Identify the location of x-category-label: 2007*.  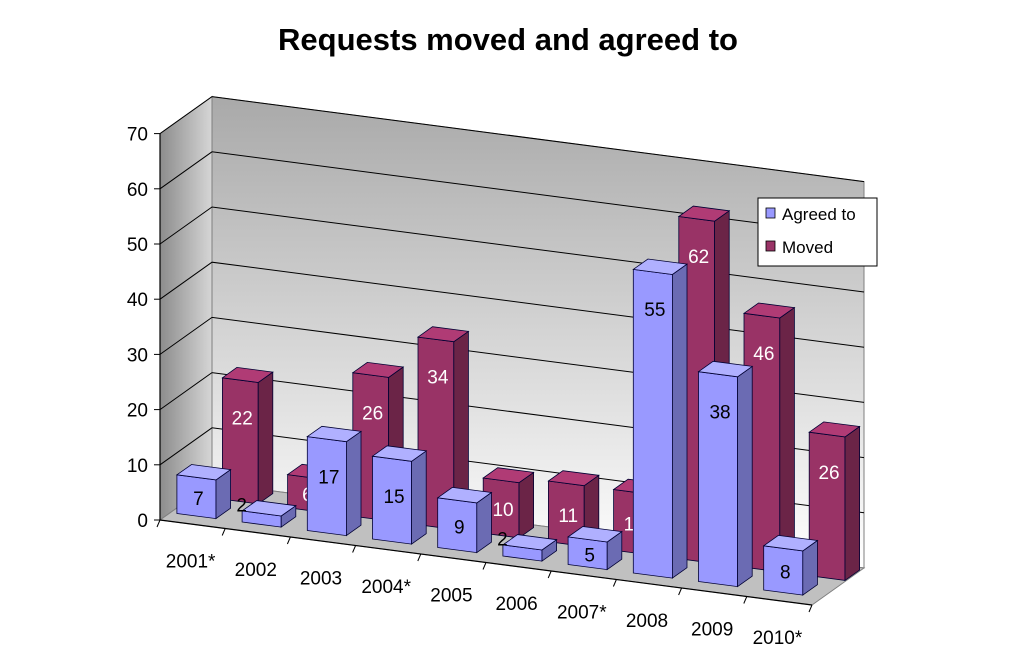
(582, 612).